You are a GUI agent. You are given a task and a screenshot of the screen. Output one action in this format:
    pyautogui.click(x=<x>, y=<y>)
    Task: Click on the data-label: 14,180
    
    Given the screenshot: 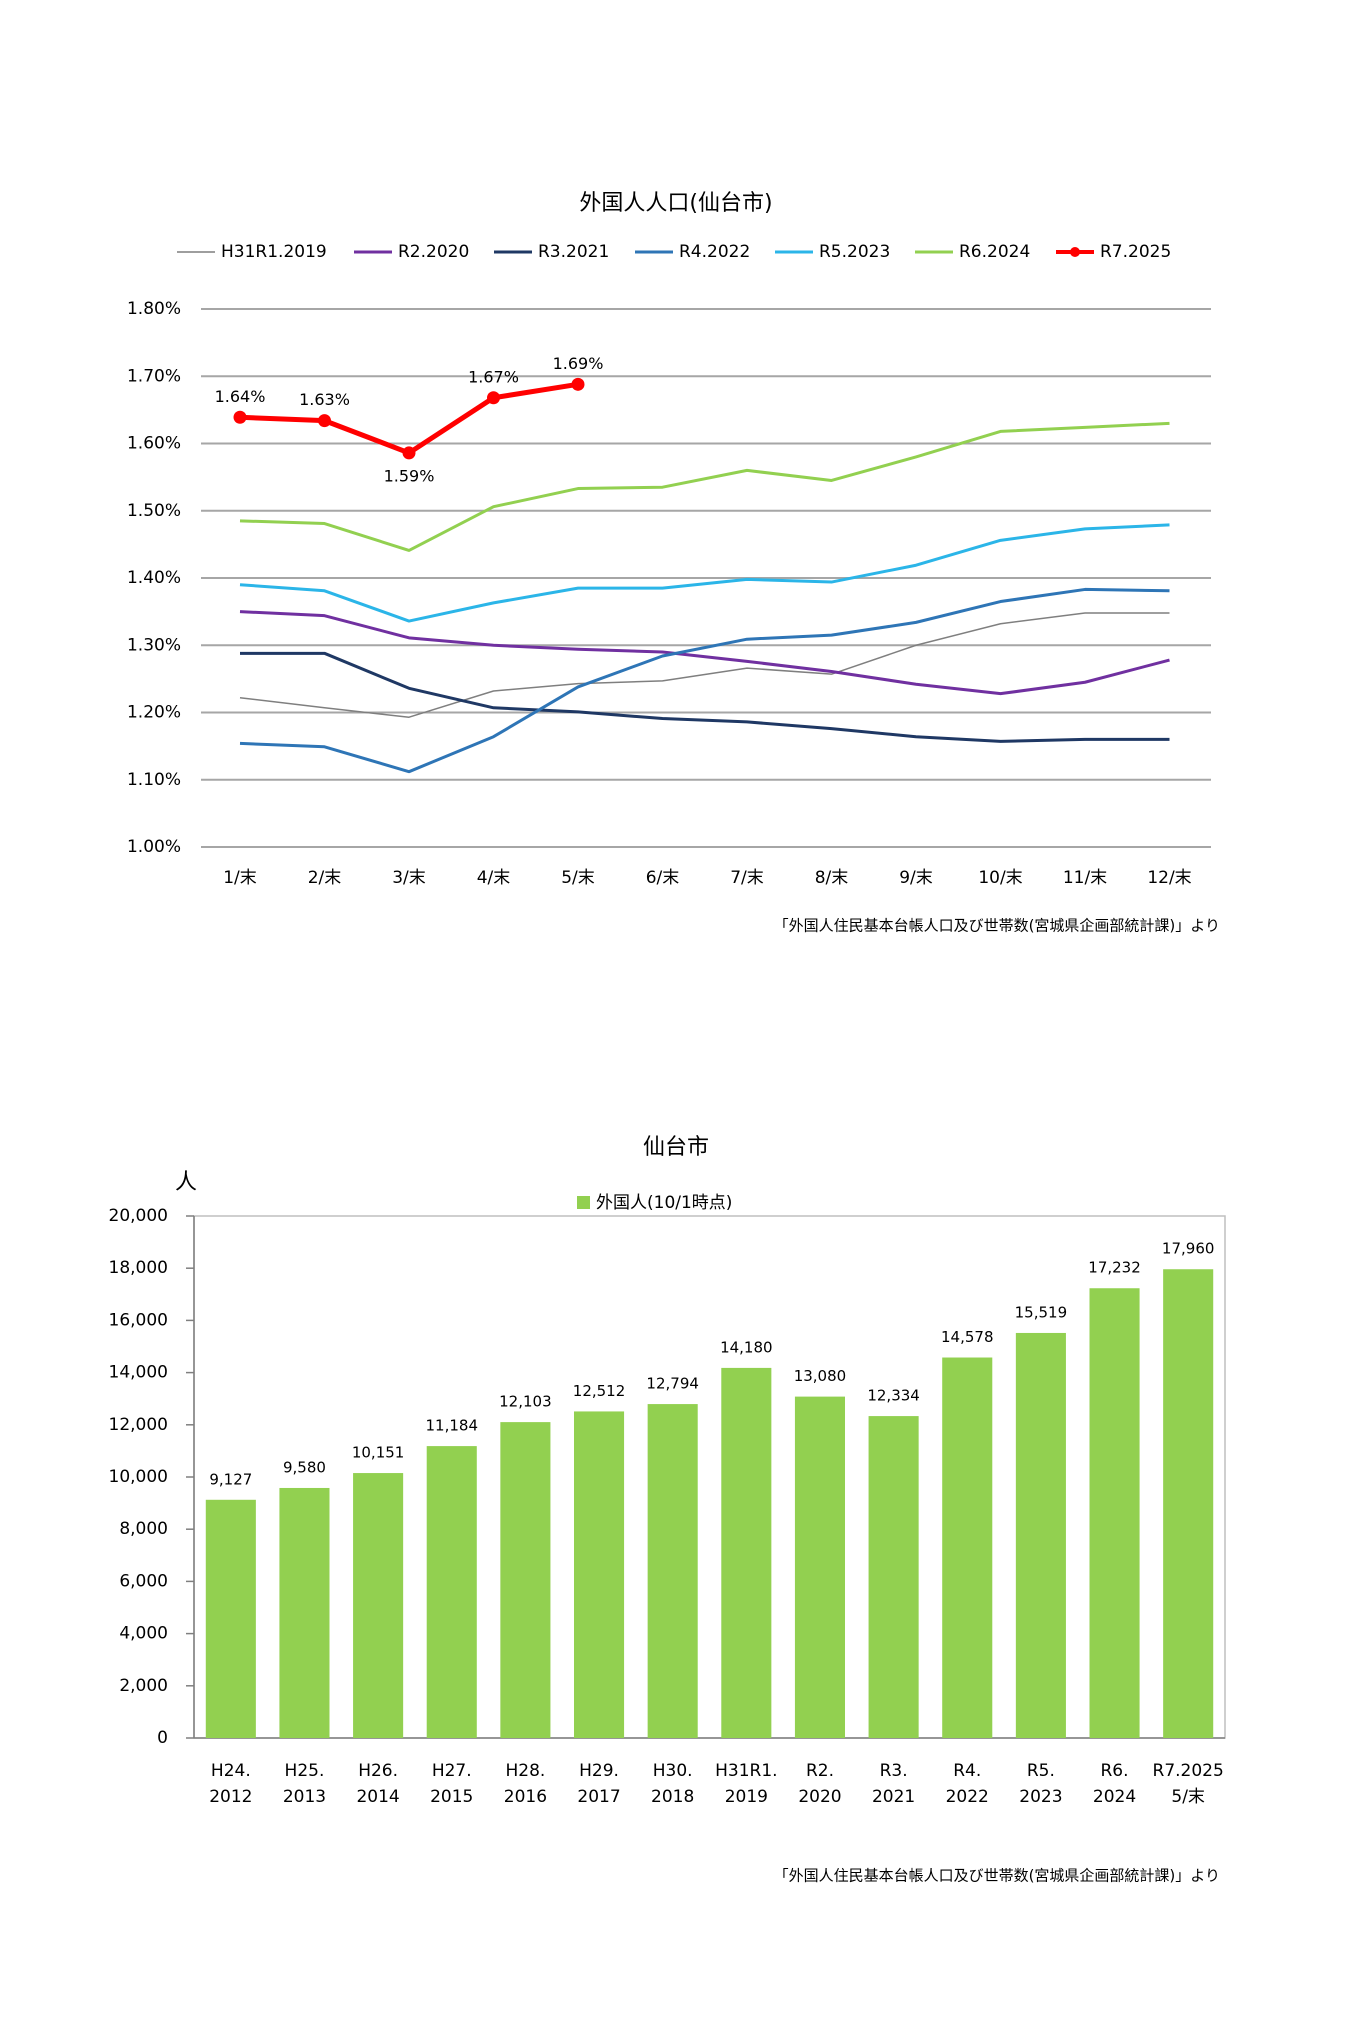 What is the action you would take?
    pyautogui.click(x=746, y=1347)
    